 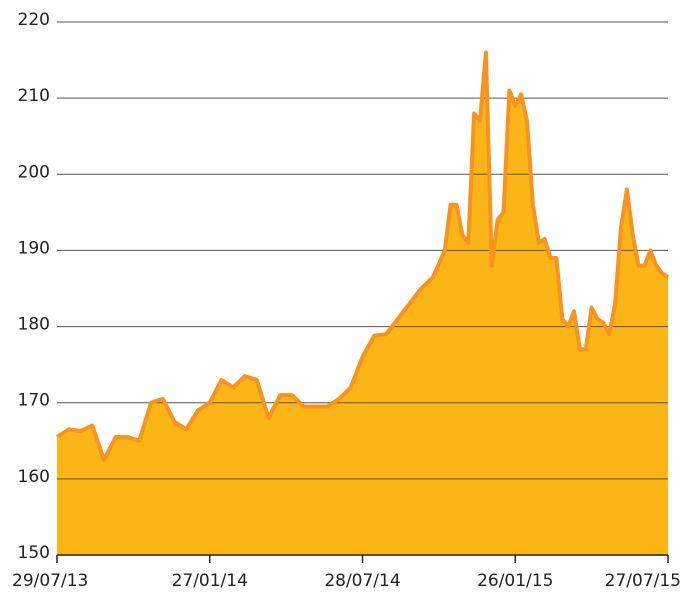 What do you see at coordinates (34, 477) in the screenshot?
I see `y-tick-label: 160` at bounding box center [34, 477].